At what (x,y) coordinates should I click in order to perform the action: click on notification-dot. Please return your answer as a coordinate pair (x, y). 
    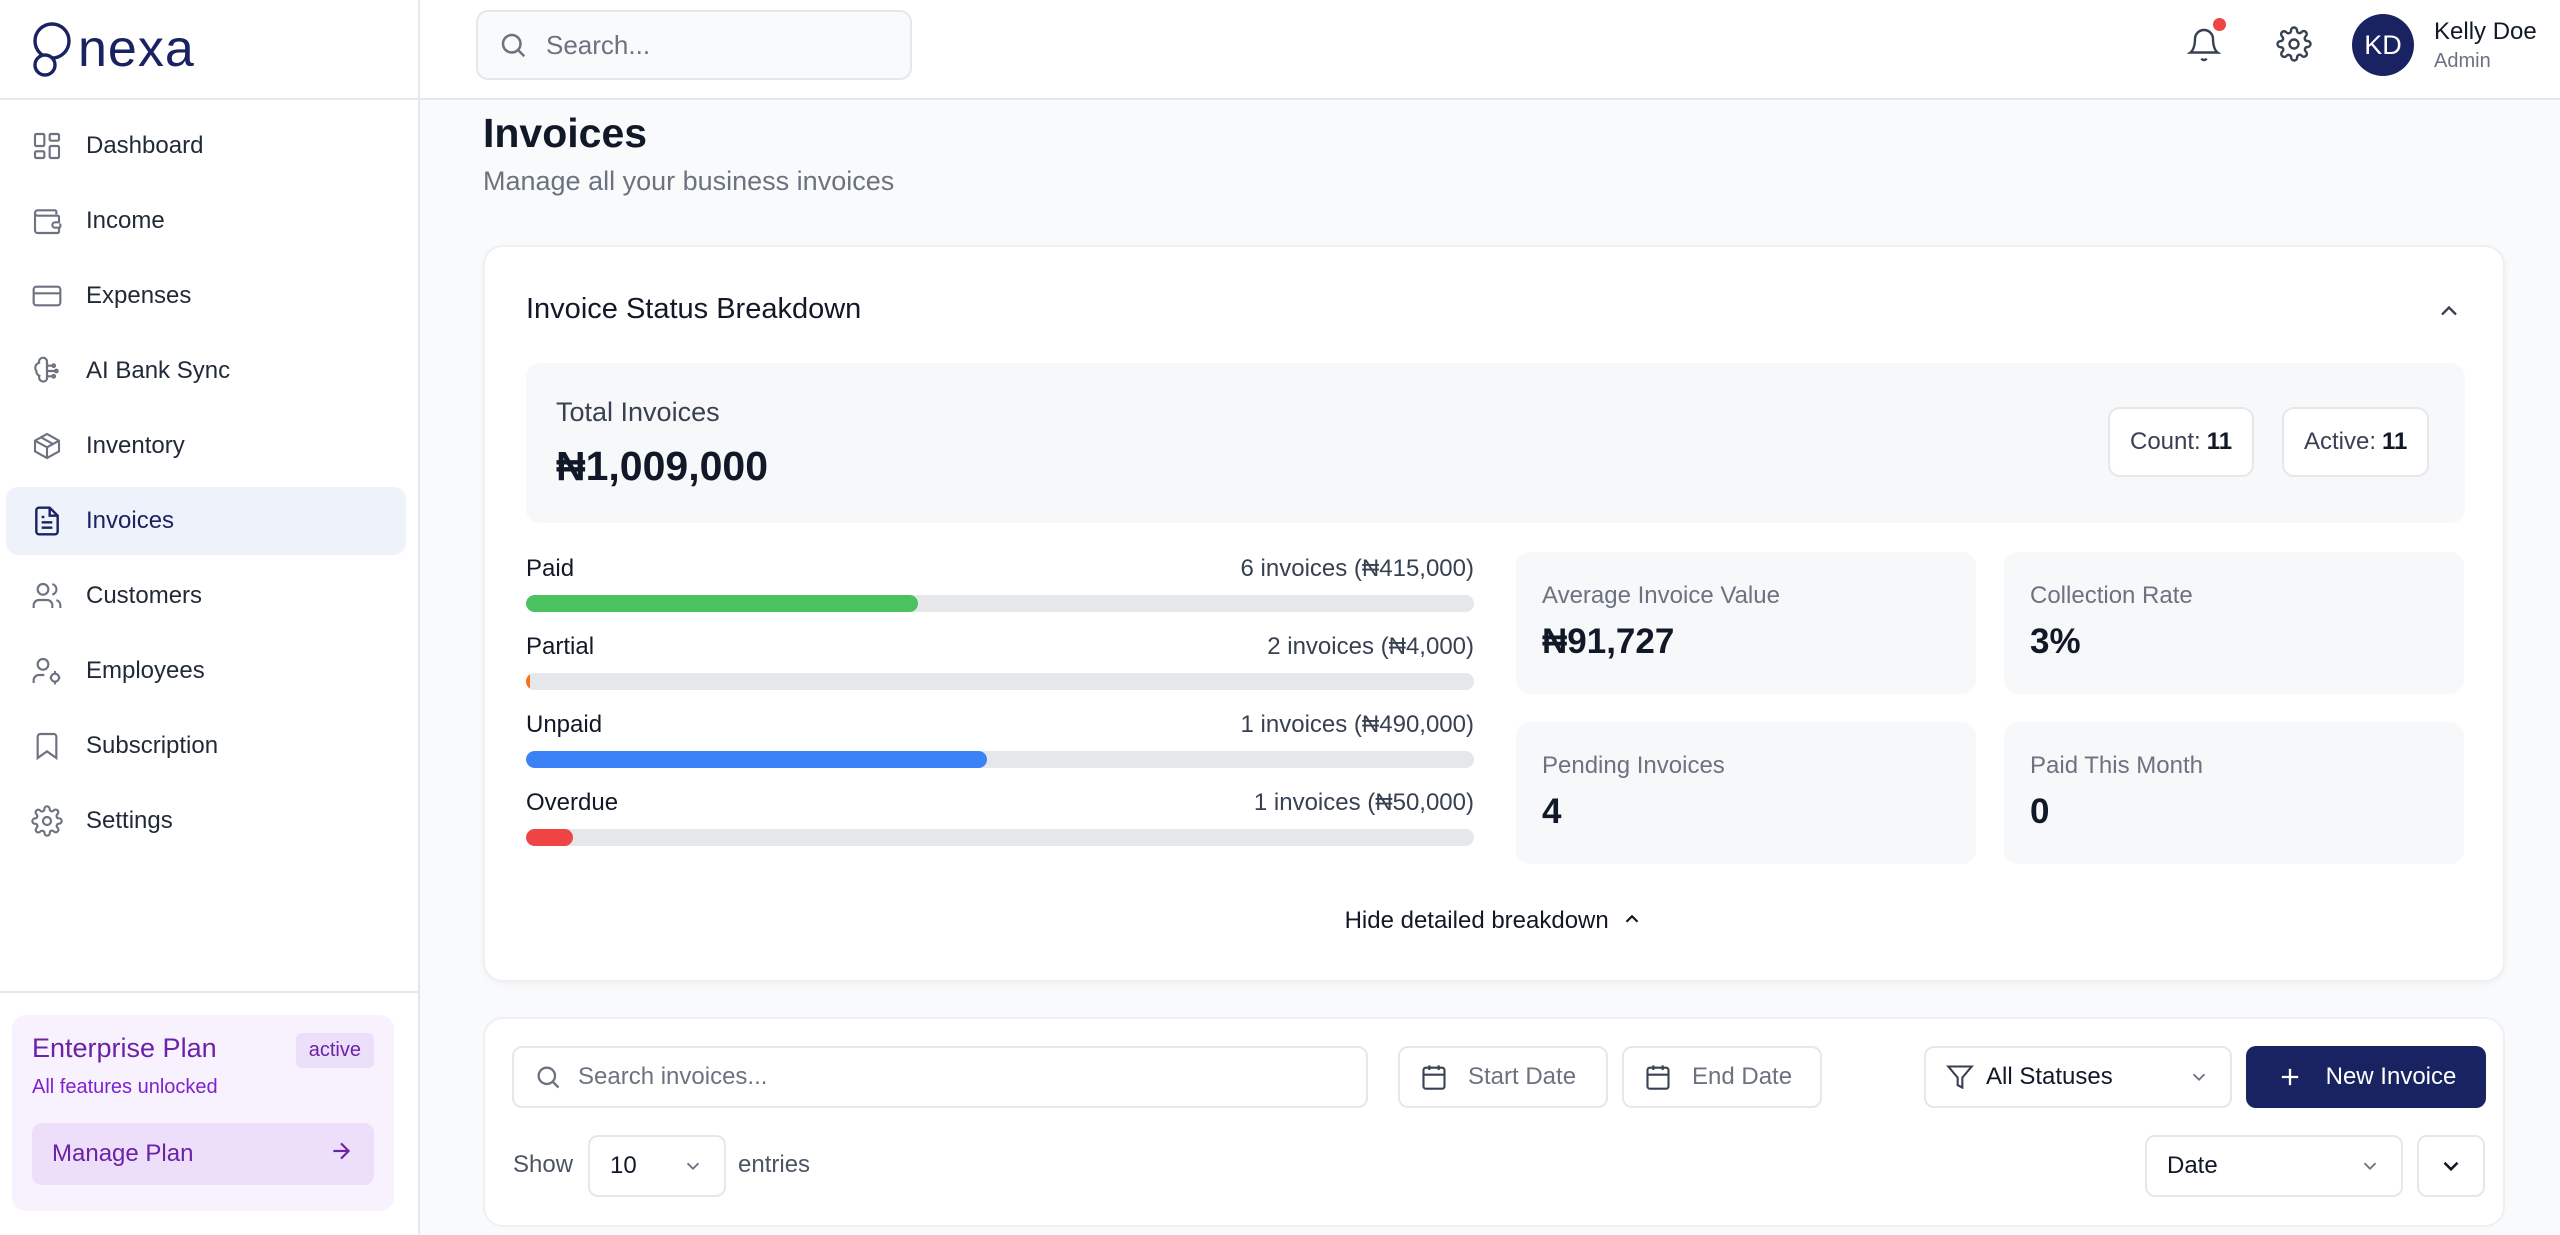
    Looking at the image, I should click on (2219, 24).